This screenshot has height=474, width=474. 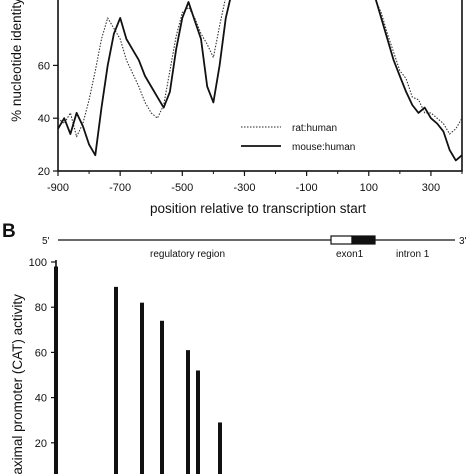 What do you see at coordinates (17, 384) in the screenshot?
I see `panel-b-y-axis-label: maximal promoter (CAT) activity` at bounding box center [17, 384].